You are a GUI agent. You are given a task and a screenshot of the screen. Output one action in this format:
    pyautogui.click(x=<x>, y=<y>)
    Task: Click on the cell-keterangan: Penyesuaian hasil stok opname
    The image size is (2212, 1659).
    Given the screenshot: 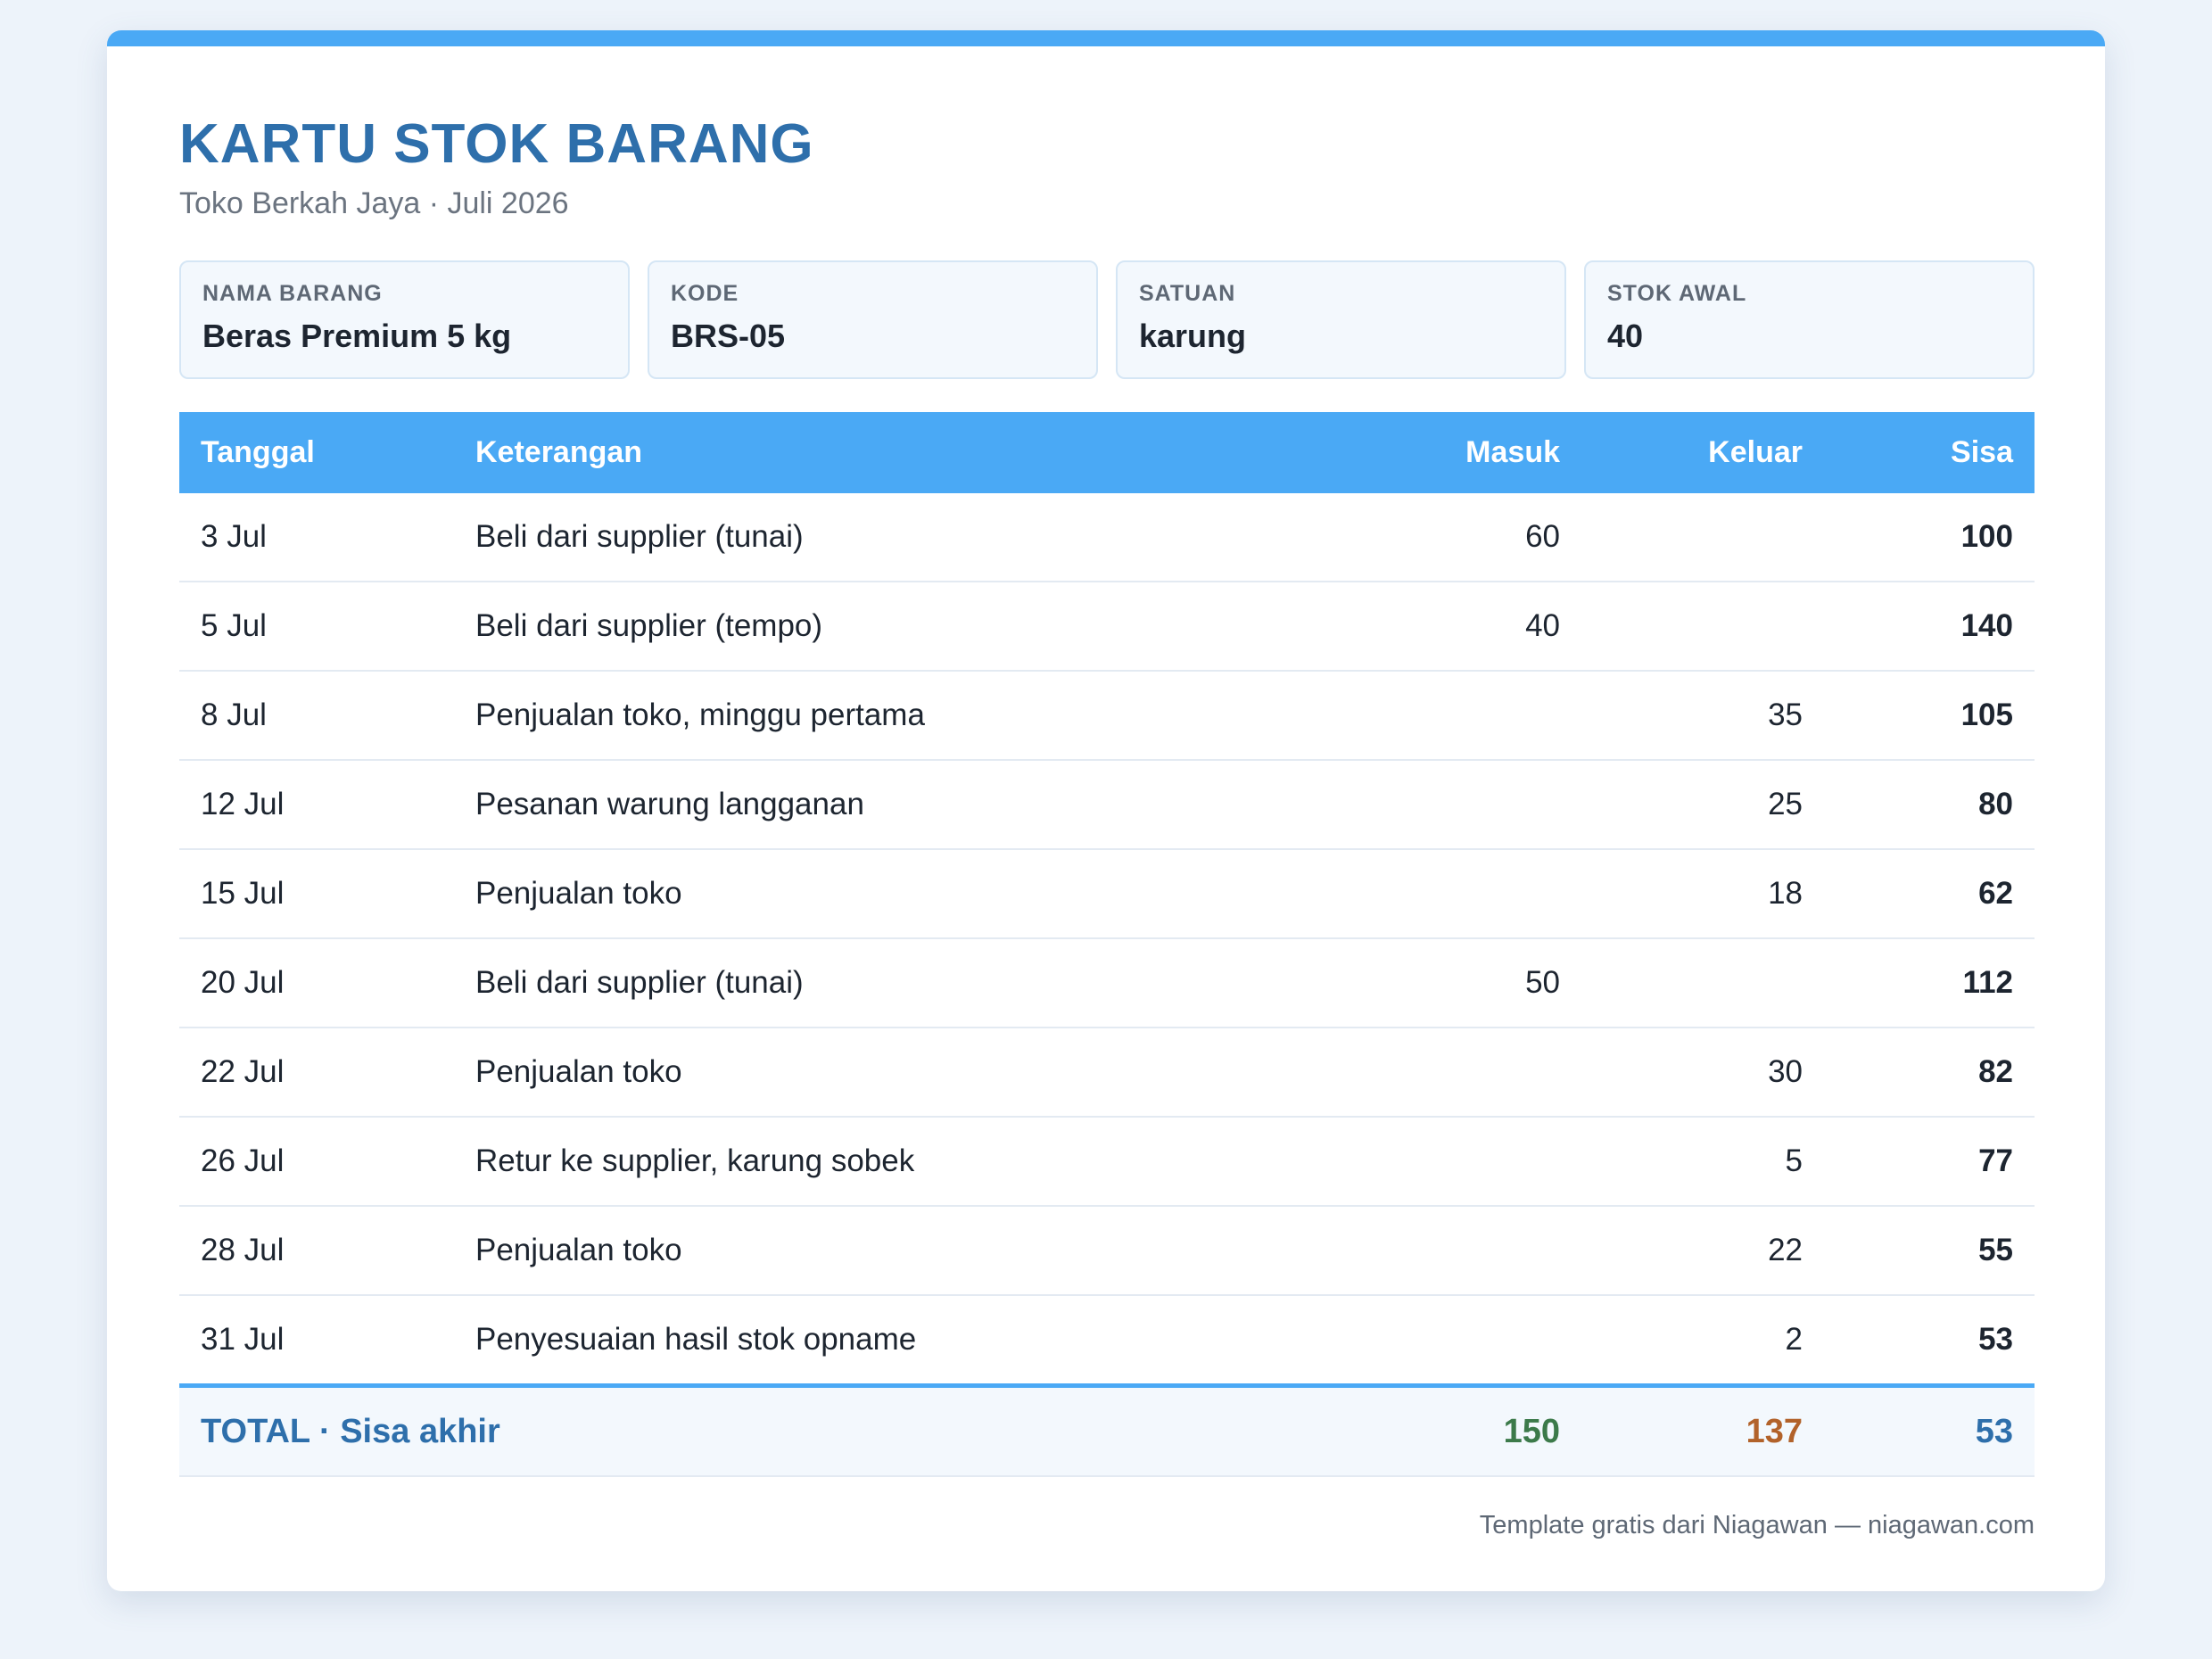 What is the action you would take?
    pyautogui.click(x=900, y=1341)
    